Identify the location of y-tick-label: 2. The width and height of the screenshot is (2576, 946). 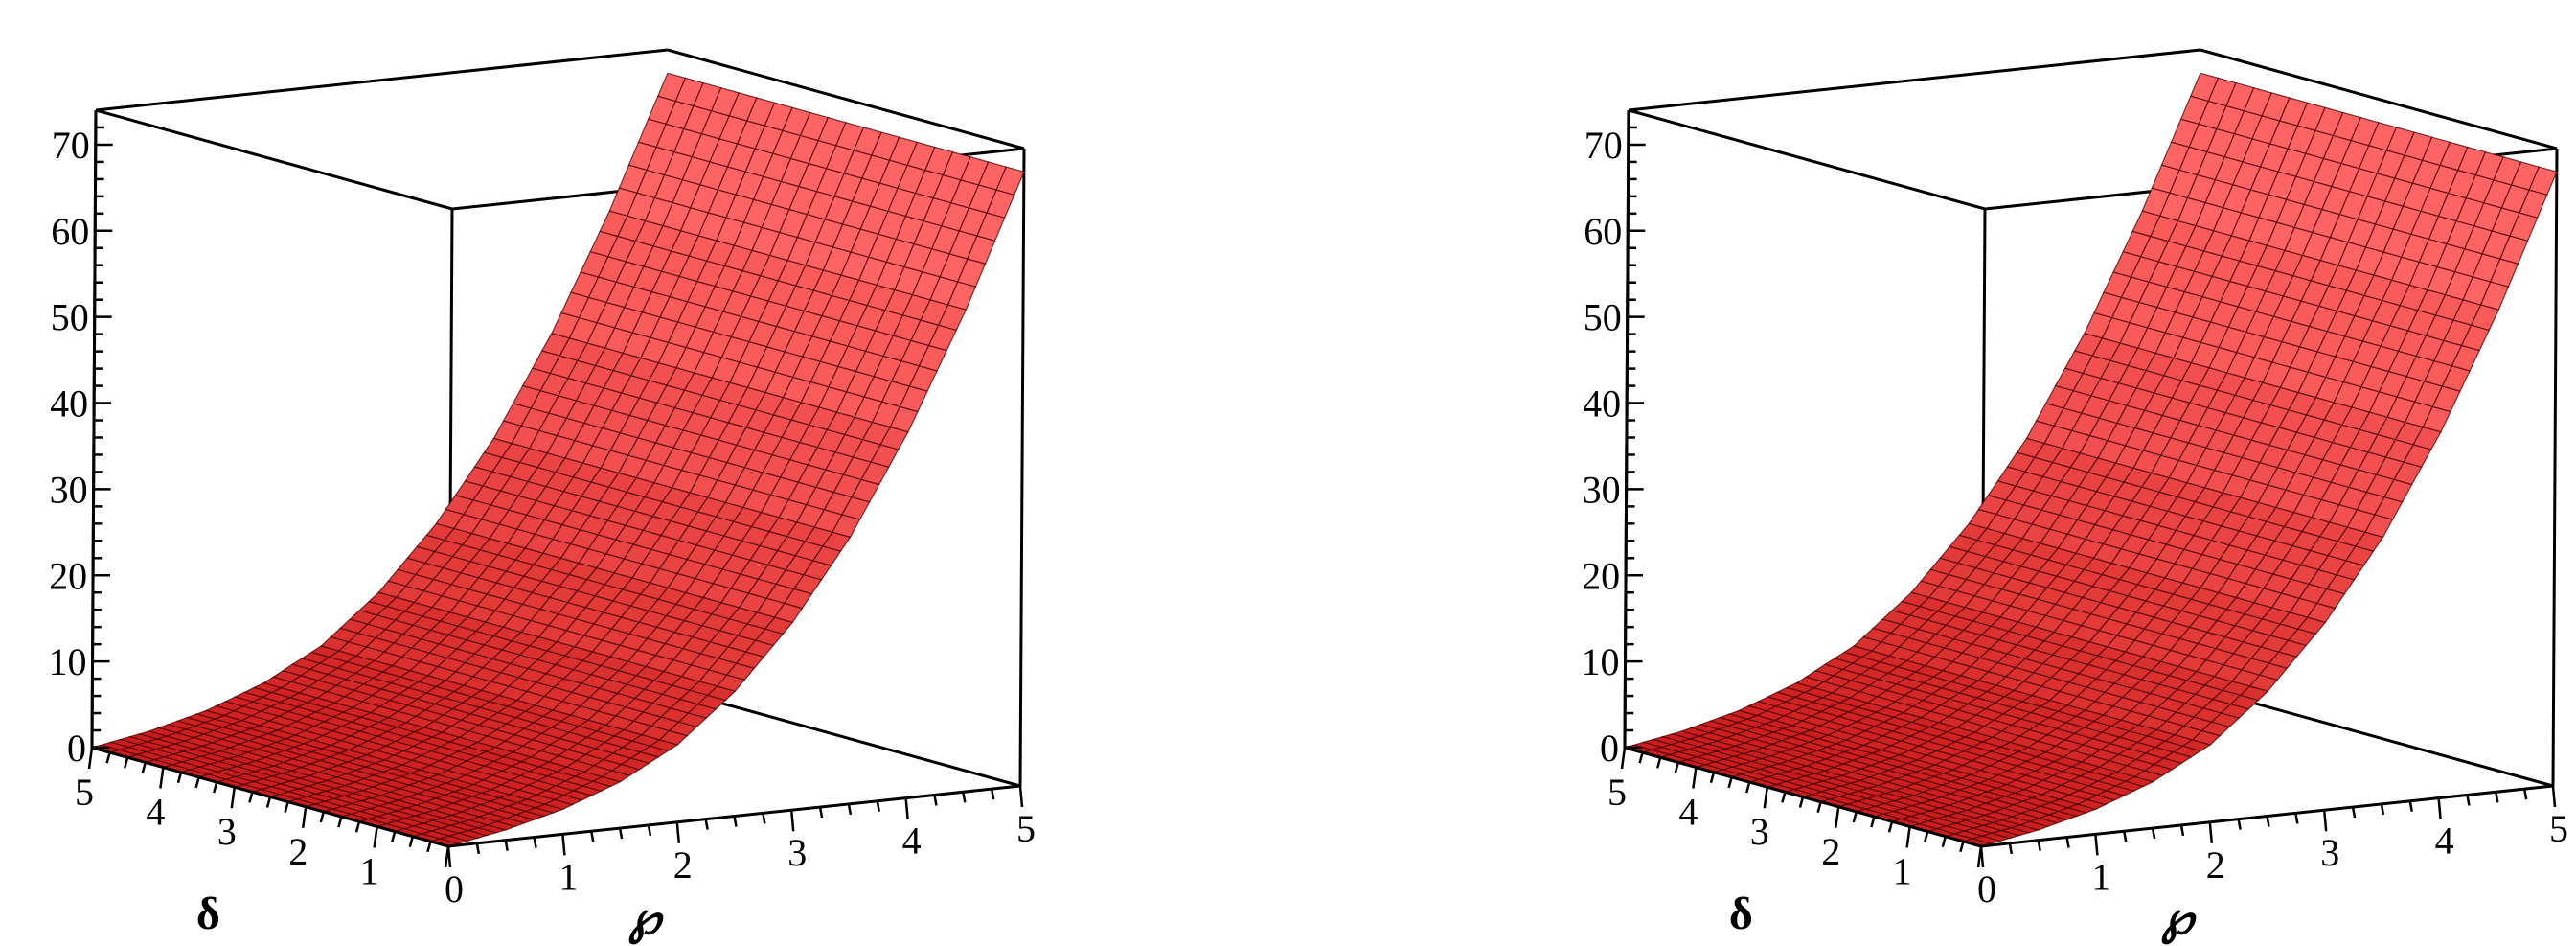
(298, 851).